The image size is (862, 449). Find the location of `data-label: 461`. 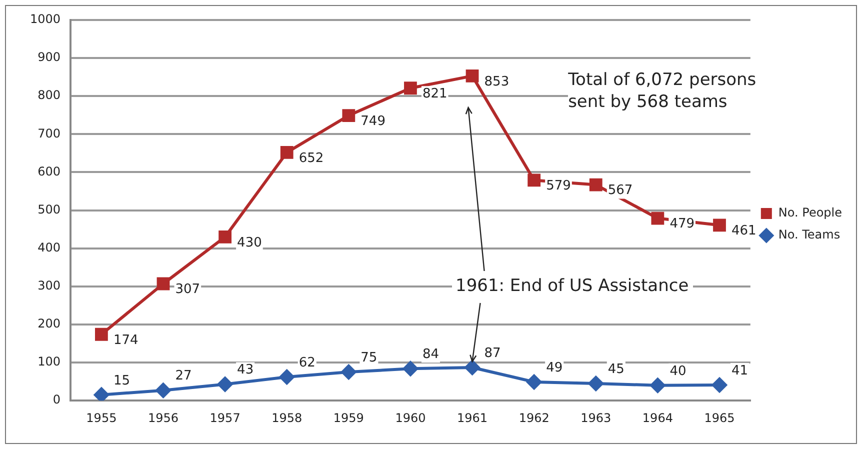

data-label: 461 is located at coordinates (743, 231).